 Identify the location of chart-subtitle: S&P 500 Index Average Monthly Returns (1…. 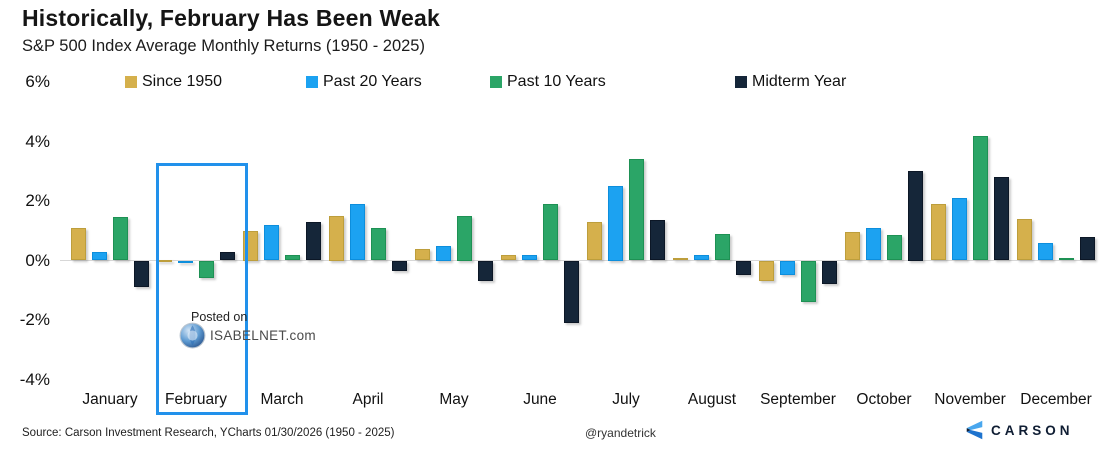
(223, 46).